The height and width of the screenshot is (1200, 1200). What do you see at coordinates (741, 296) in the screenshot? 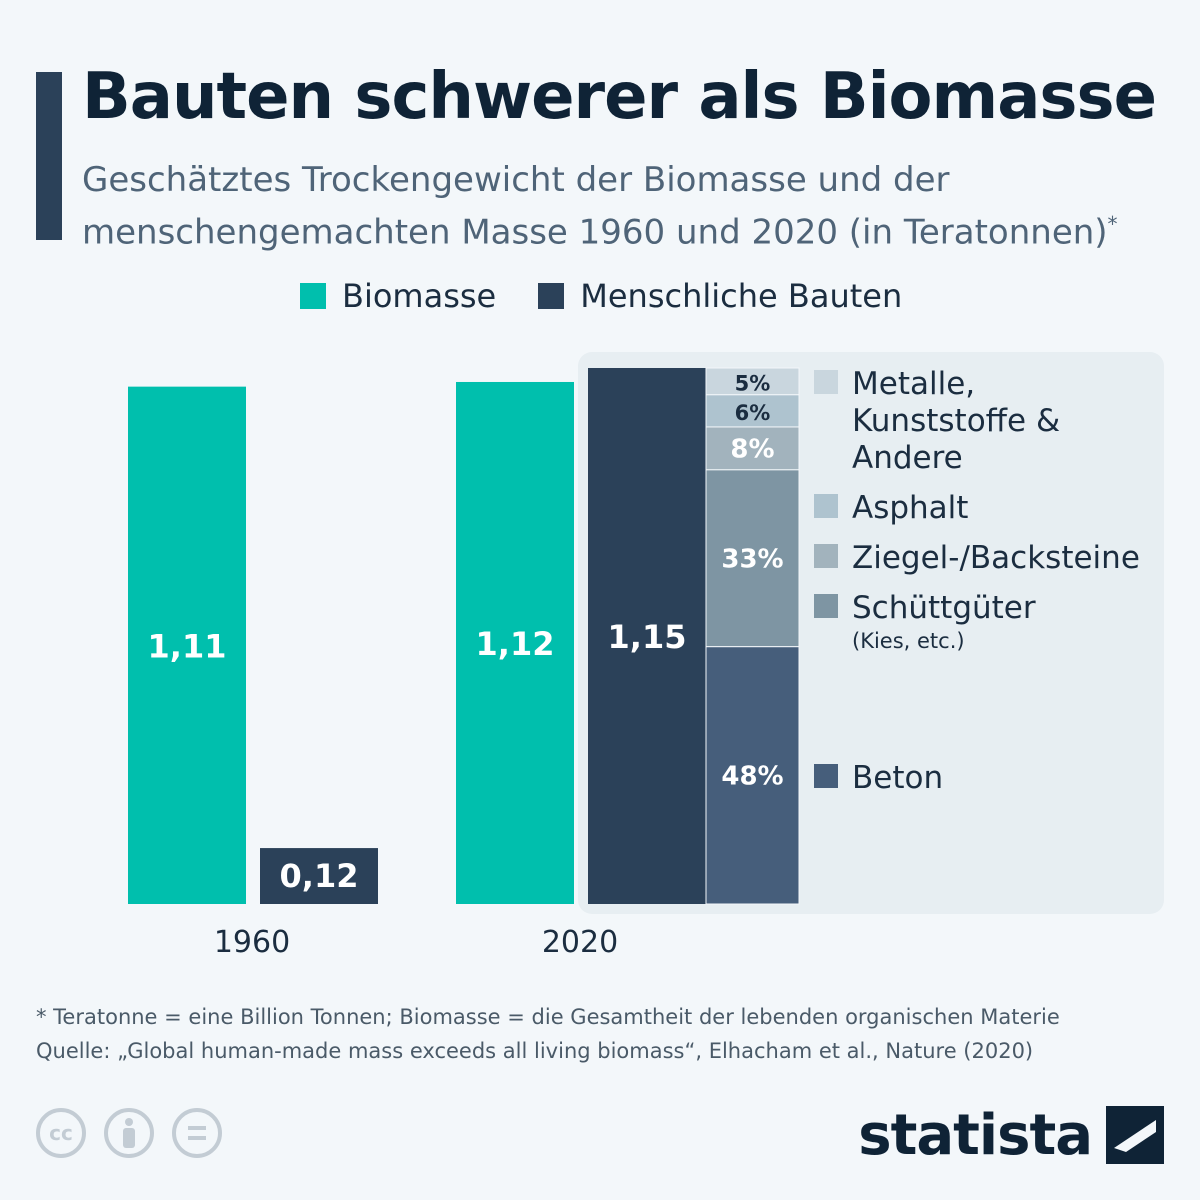
I see `legend-label-bauten: Menschliche Bauten` at bounding box center [741, 296].